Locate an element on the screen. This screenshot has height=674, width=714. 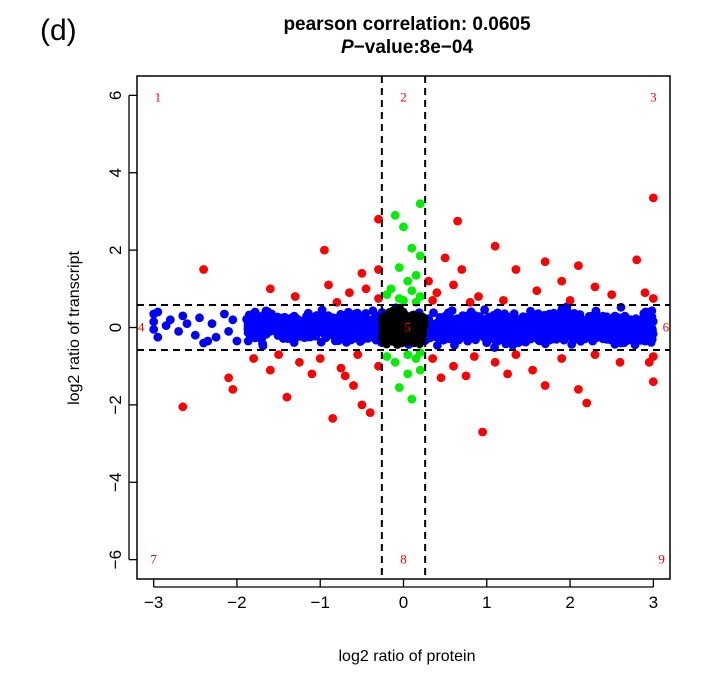
x-tick-label: −1 is located at coordinates (320, 602).